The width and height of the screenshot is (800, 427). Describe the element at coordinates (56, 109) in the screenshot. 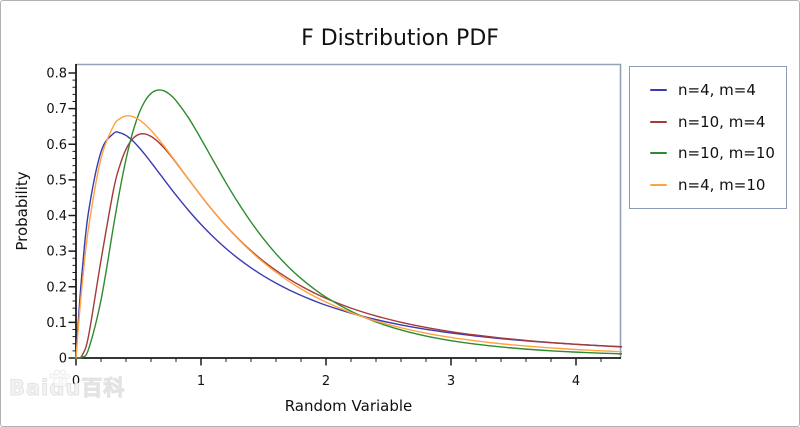

I see `svg-text: 0.7` at that location.